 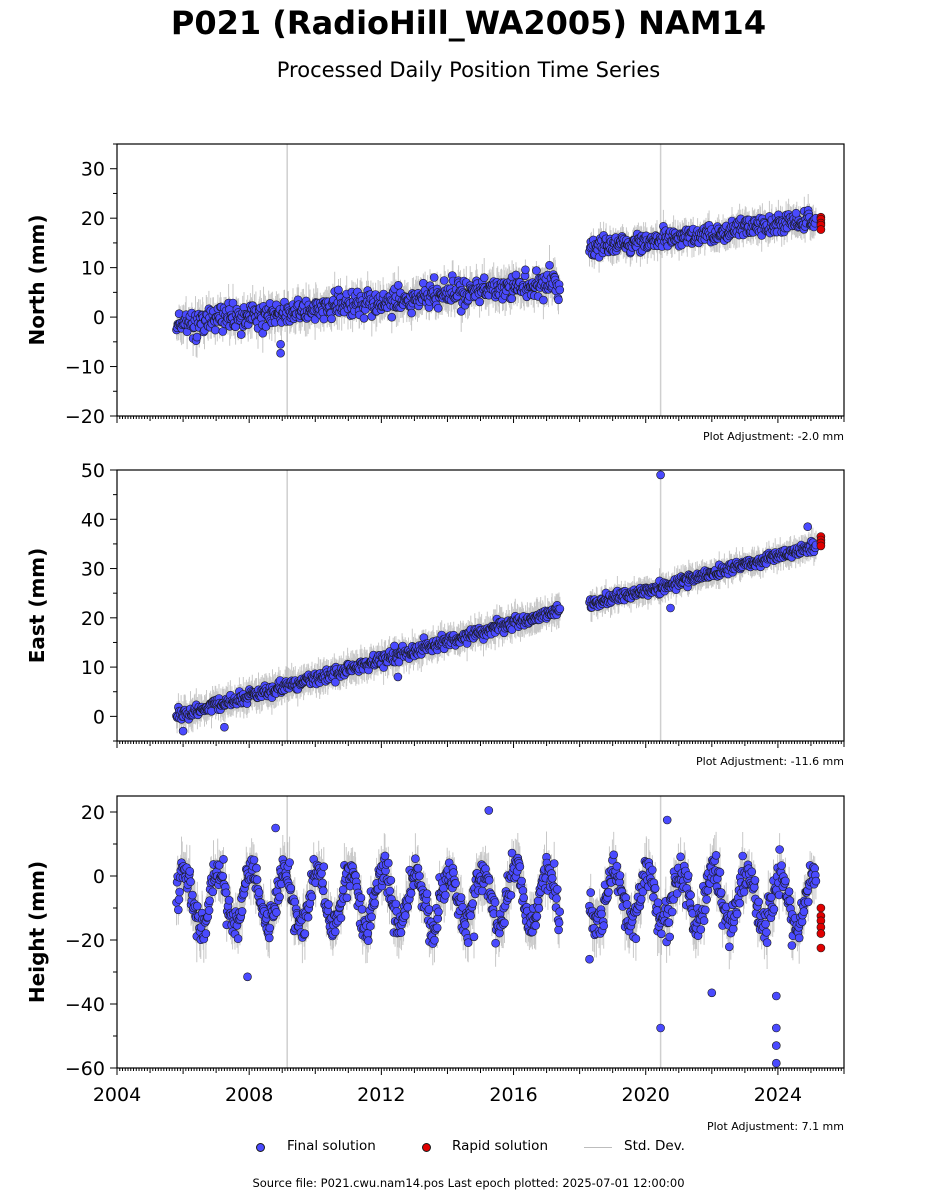 What do you see at coordinates (85, 368) in the screenshot?
I see `y-tick-label: −10` at bounding box center [85, 368].